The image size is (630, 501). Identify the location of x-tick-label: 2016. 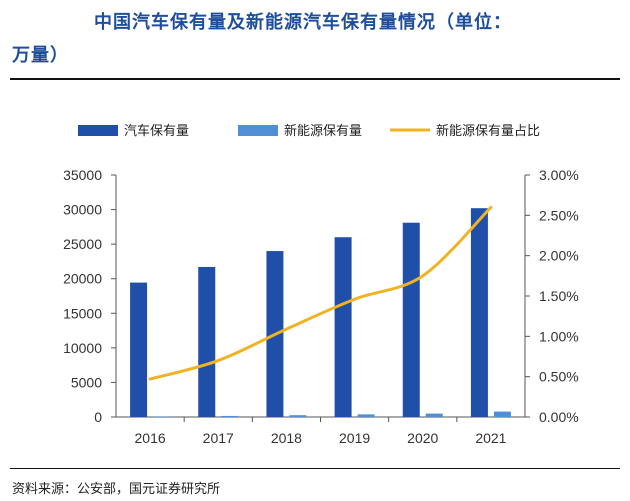
(150, 438).